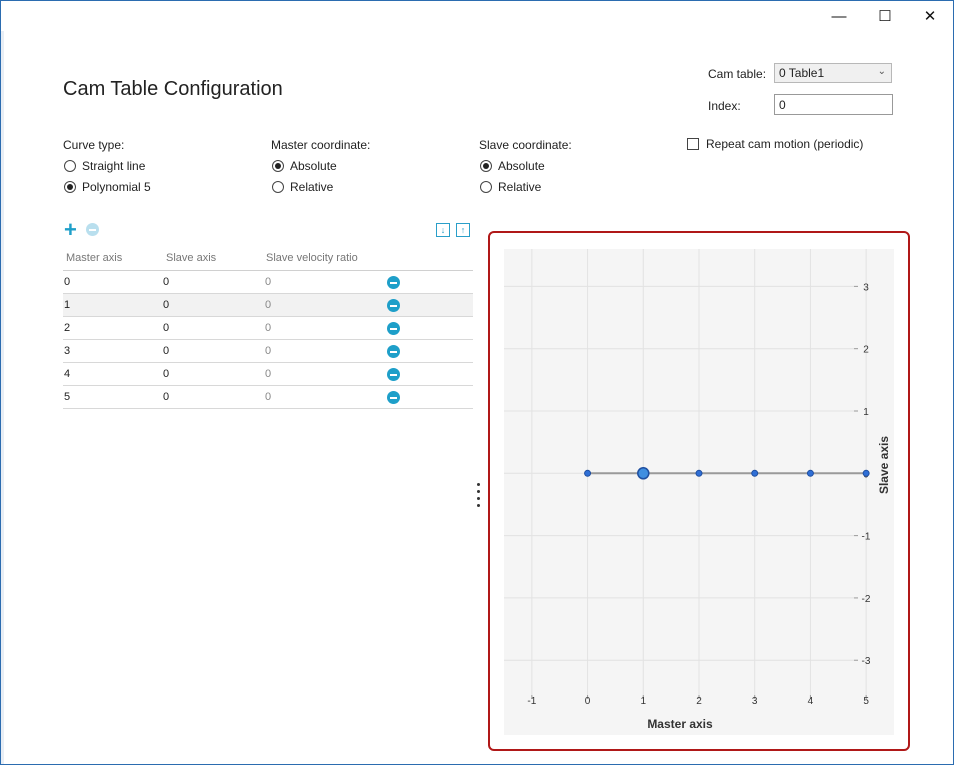 This screenshot has height=765, width=954. Describe the element at coordinates (866, 701) in the screenshot. I see `x-tick-label: 5` at that location.